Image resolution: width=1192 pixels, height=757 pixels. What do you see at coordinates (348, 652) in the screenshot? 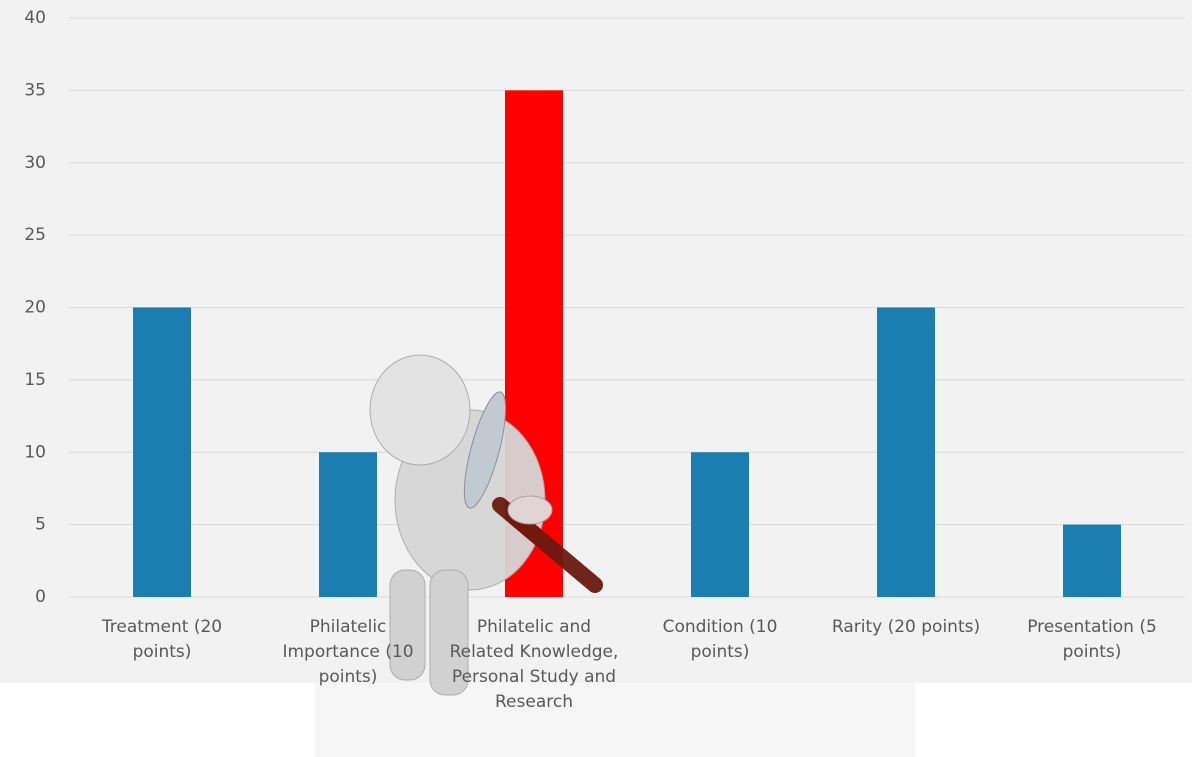
I see `x-tick-label: Philatelic Importance (10 points)` at bounding box center [348, 652].